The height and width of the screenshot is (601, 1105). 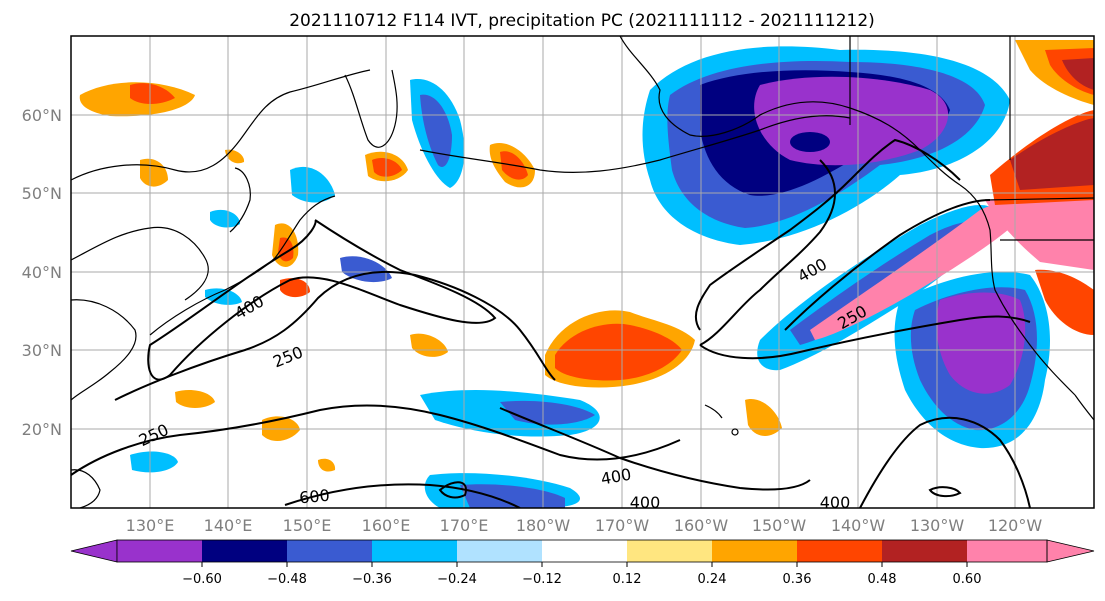 I want to click on lon-label: 160°W, so click(x=701, y=525).